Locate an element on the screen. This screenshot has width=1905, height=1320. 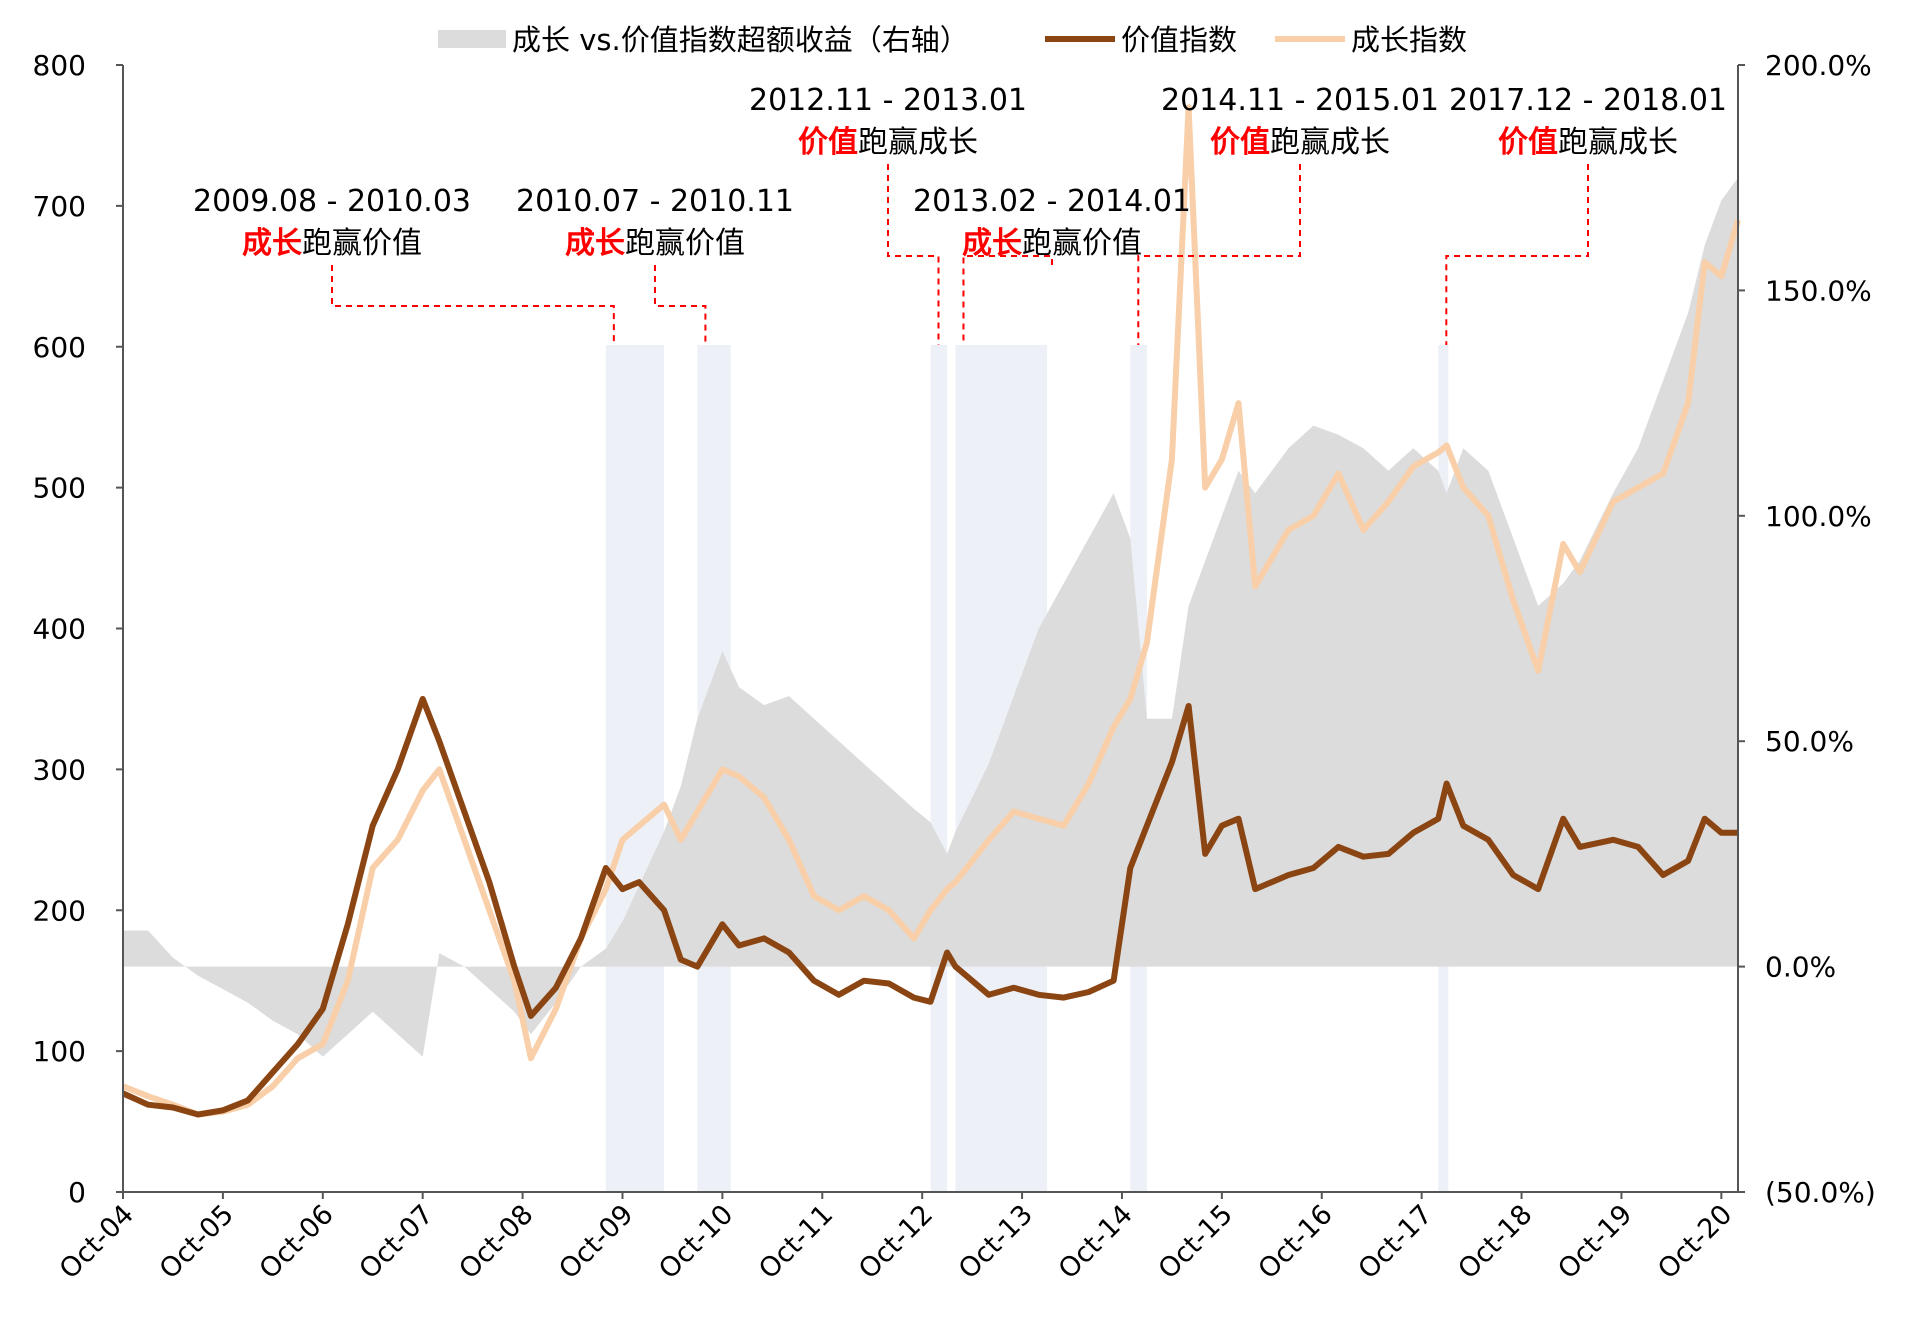
legend-item-1: 价值指数 is located at coordinates (1141, 40).